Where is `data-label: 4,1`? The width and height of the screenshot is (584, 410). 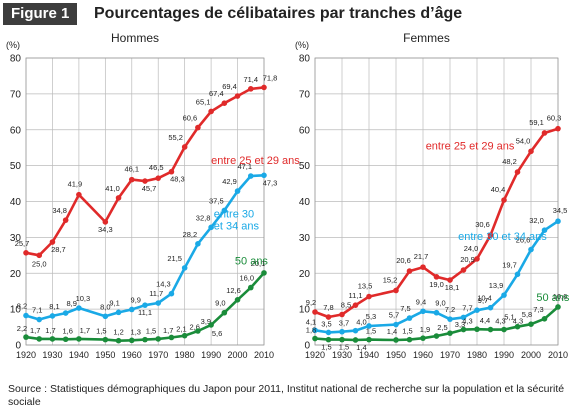 data-label: 4,1 is located at coordinates (311, 321).